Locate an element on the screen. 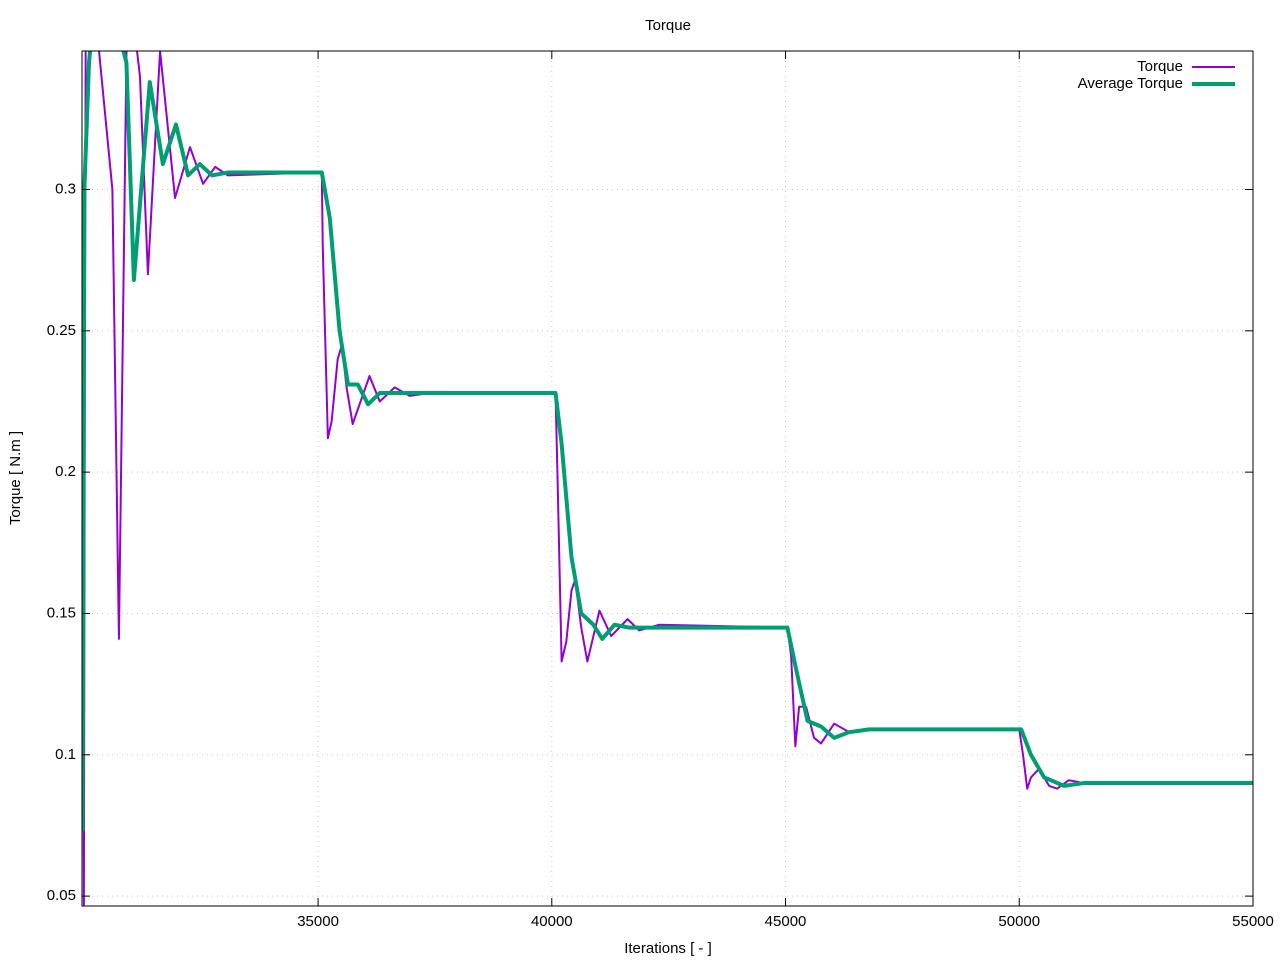  x-tick-label: 55000 is located at coordinates (1253, 921).